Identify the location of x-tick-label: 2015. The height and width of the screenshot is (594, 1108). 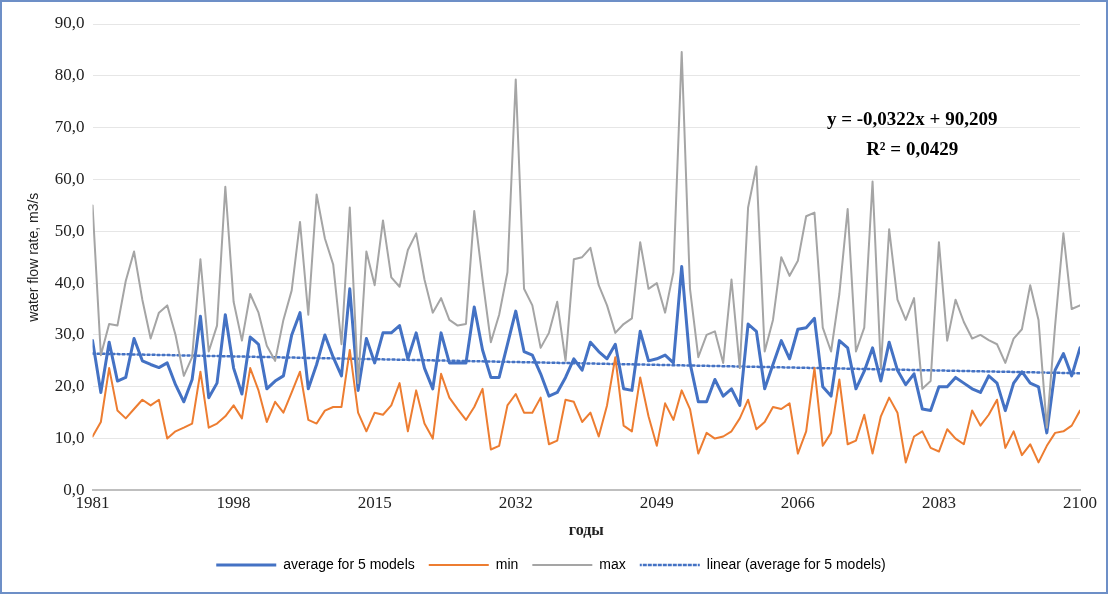
(374, 503).